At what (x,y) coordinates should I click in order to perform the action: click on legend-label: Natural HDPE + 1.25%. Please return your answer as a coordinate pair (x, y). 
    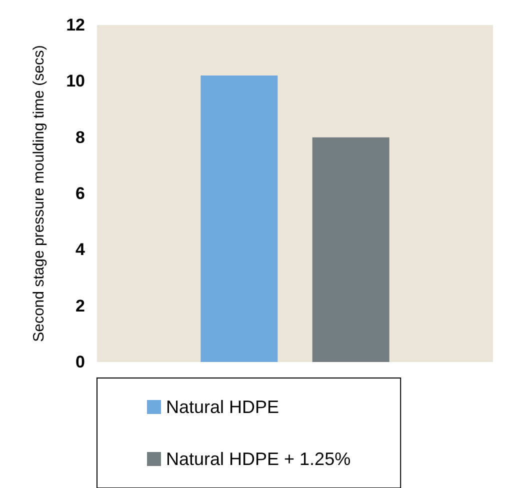
    Looking at the image, I should click on (258, 459).